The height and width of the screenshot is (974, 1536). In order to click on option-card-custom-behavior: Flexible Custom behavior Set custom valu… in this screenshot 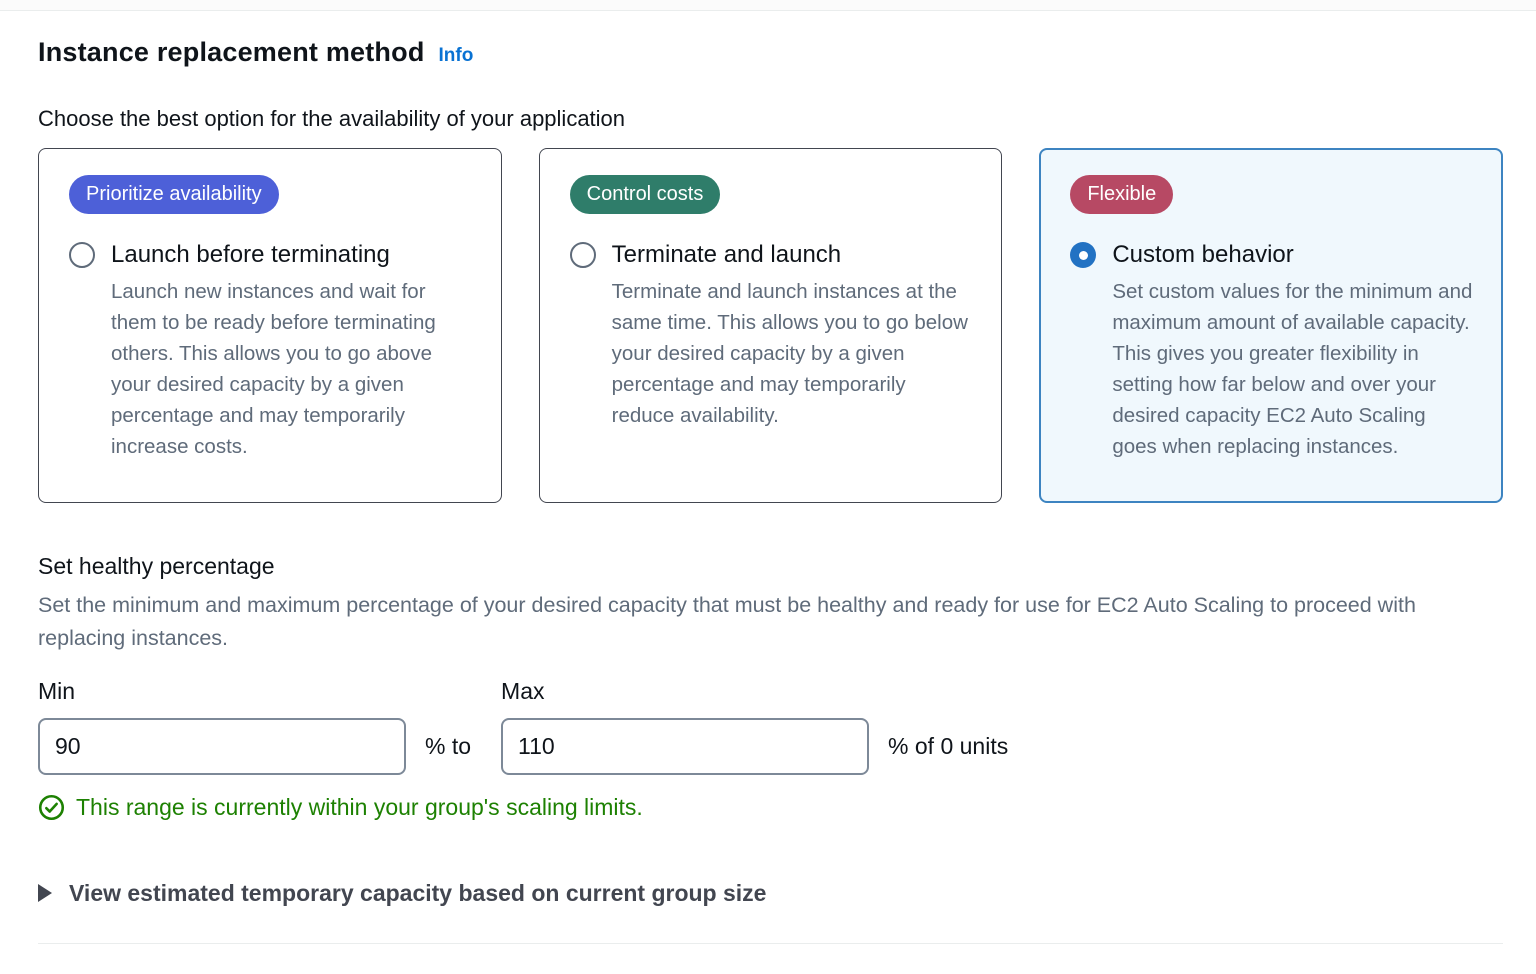, I will do `click(1271, 325)`.